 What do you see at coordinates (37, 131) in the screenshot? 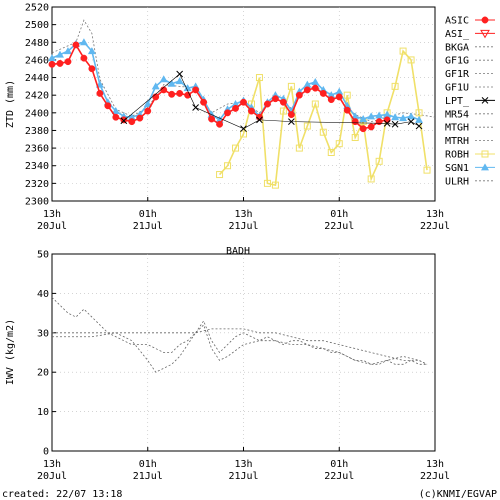
I see `ztd-y-tick-label: 2380` at bounding box center [37, 131].